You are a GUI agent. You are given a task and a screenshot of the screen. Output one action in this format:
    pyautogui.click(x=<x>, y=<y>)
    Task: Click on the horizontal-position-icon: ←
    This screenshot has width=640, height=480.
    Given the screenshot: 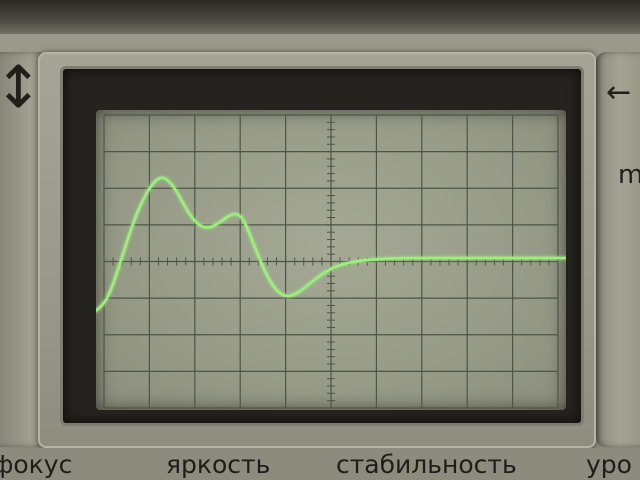 What is the action you would take?
    pyautogui.click(x=619, y=92)
    